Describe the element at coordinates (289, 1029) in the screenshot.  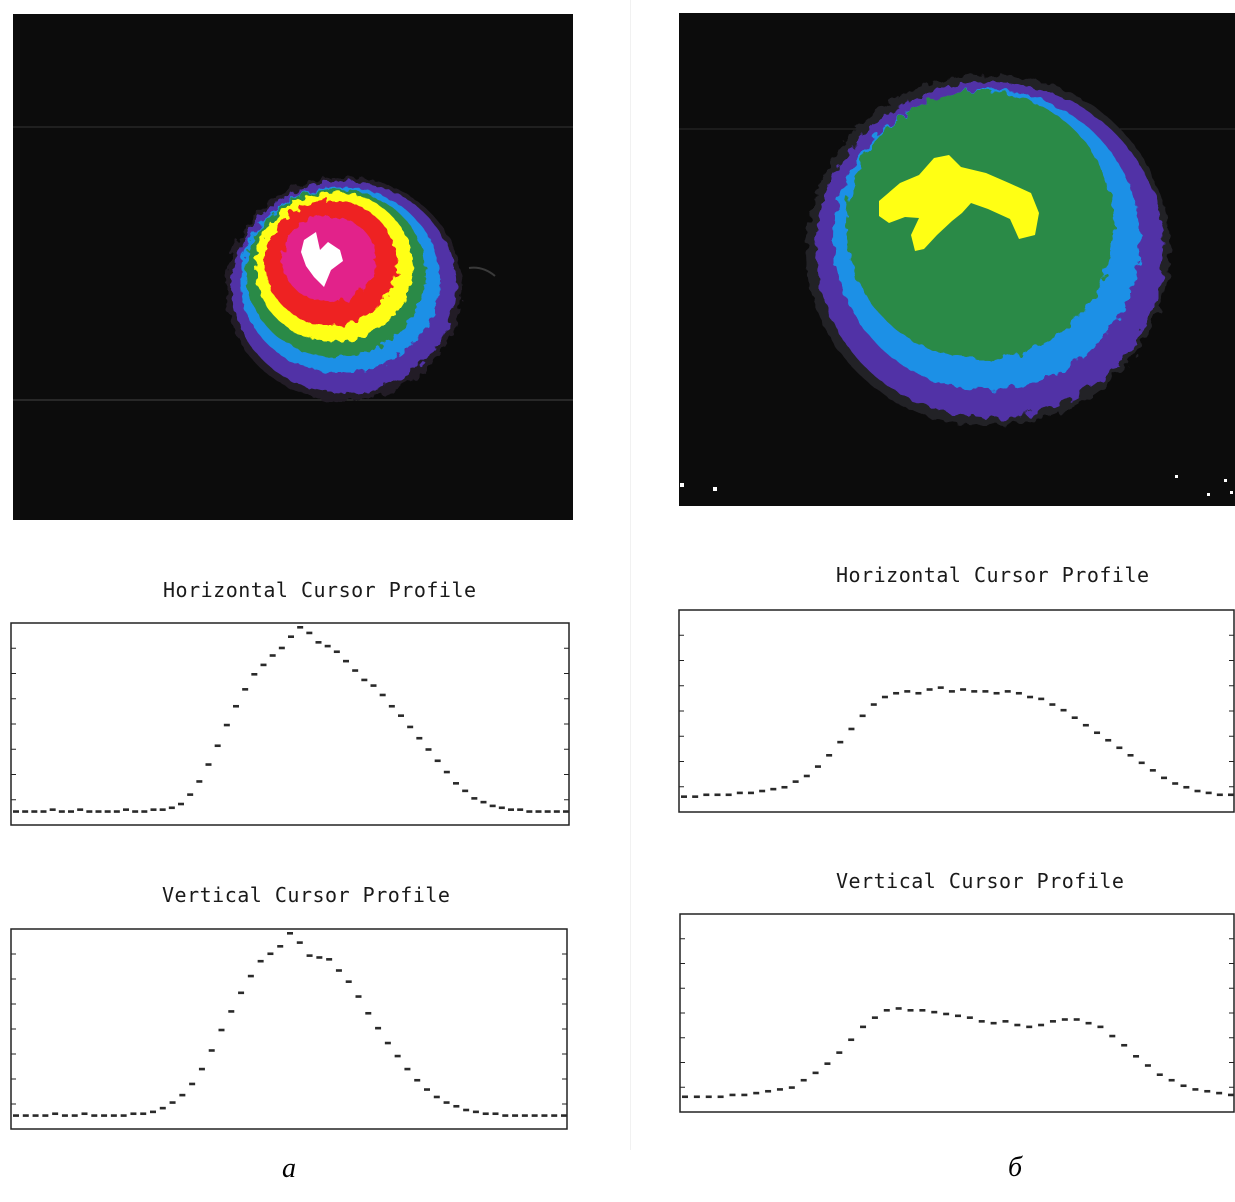
I see `vertical-profile-svg-a` at that location.